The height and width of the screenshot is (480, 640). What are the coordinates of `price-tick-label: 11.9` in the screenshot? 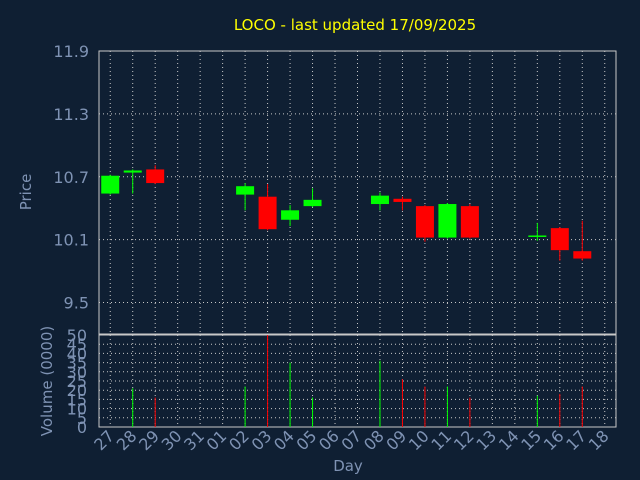 It's located at (71, 51).